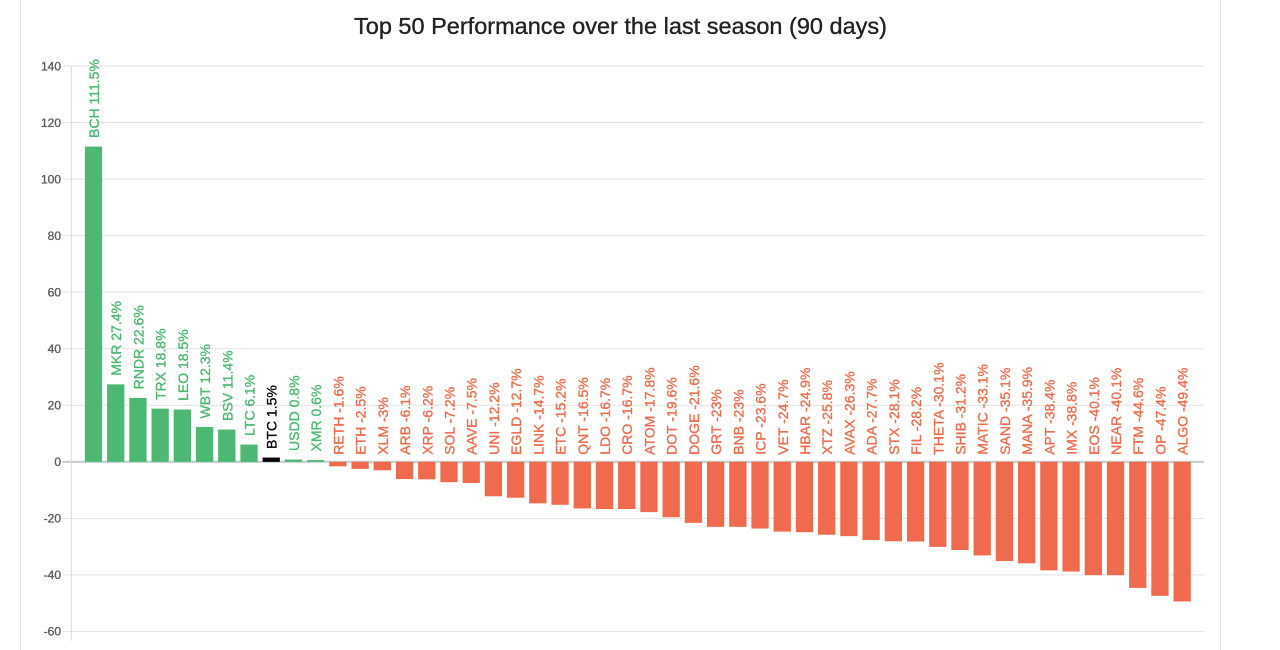  I want to click on svg-text: LINK -14.7%, so click(538, 414).